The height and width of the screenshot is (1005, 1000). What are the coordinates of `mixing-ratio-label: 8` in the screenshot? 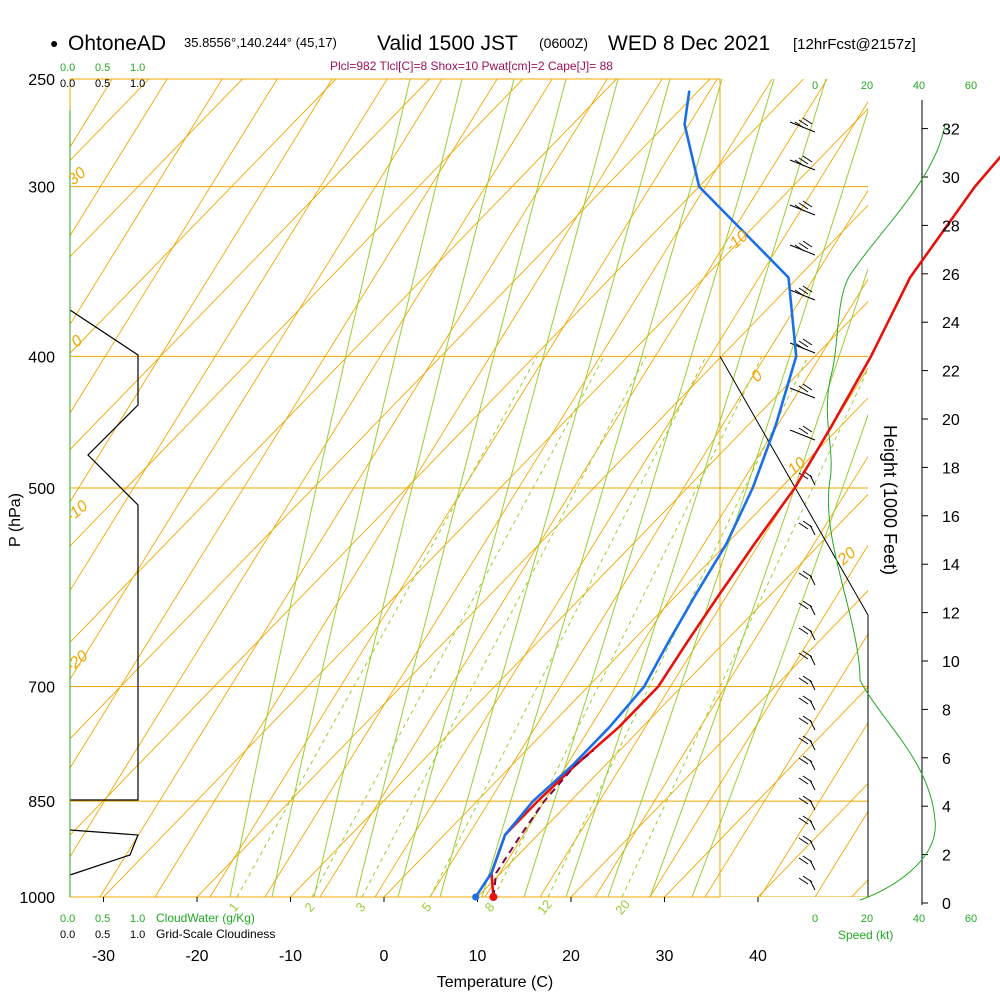 It's located at (489, 907).